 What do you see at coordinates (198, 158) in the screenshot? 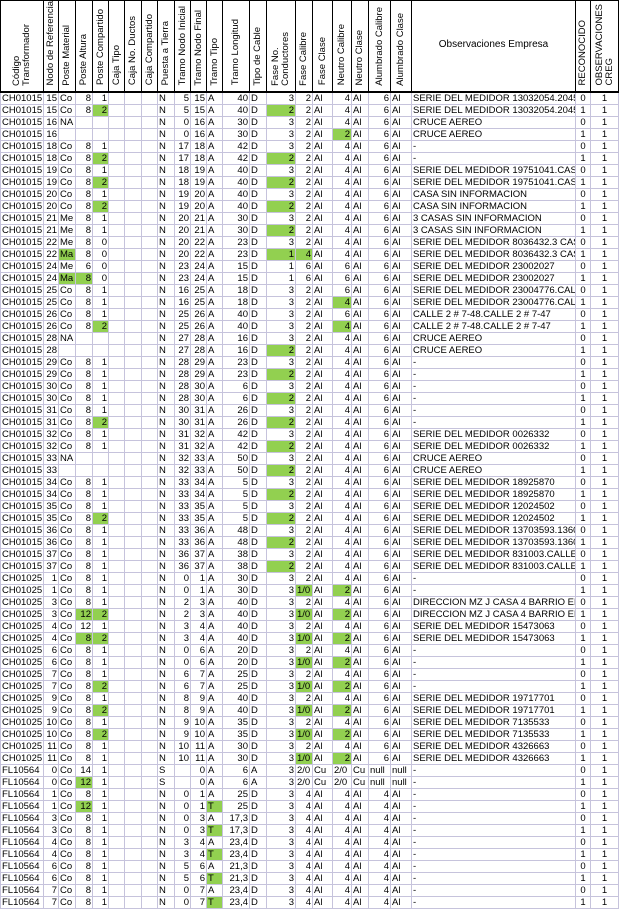
I see `cell-tramo-nodo-final: 18` at bounding box center [198, 158].